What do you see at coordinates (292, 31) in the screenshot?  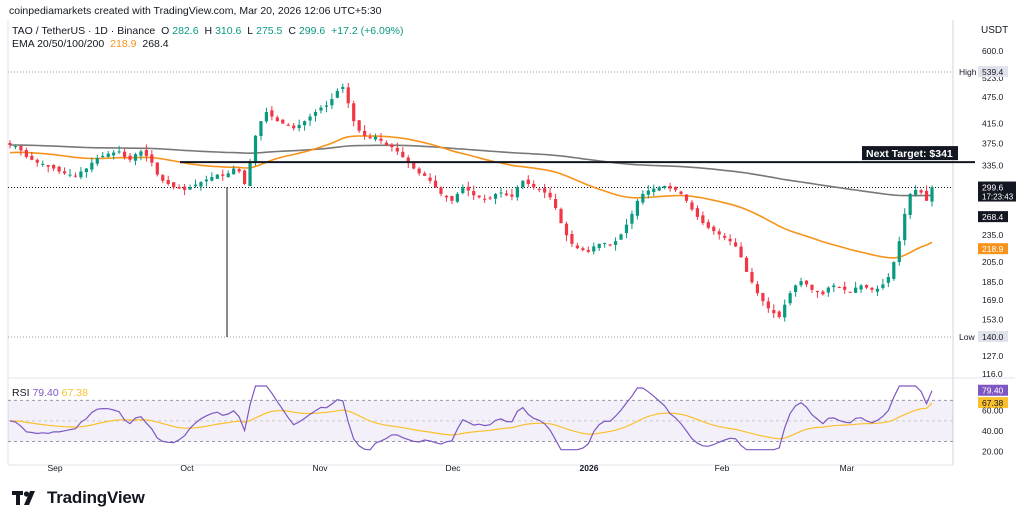 I see `close-label: C` at bounding box center [292, 31].